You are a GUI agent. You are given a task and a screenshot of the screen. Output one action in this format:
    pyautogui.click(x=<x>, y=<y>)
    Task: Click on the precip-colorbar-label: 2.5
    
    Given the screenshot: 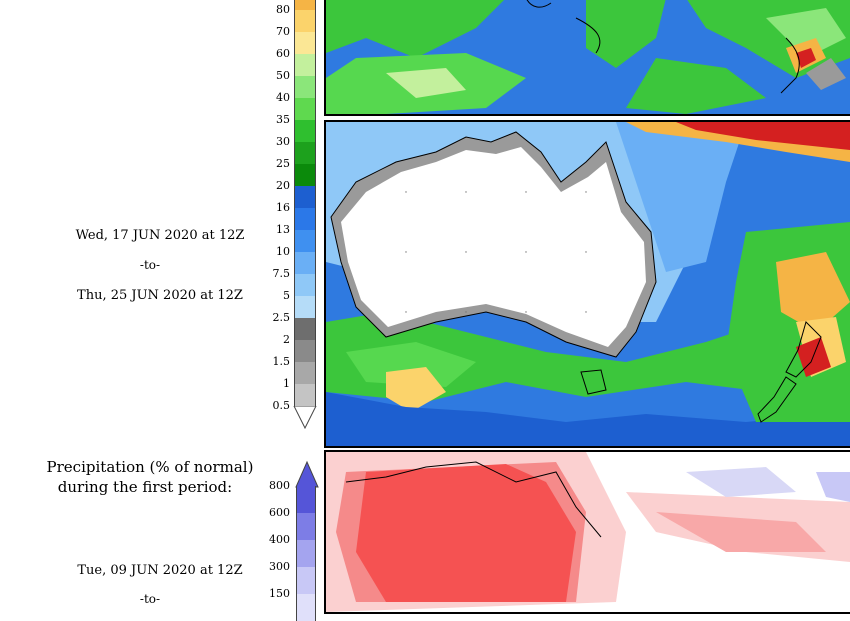 What is the action you would take?
    pyautogui.click(x=281, y=317)
    